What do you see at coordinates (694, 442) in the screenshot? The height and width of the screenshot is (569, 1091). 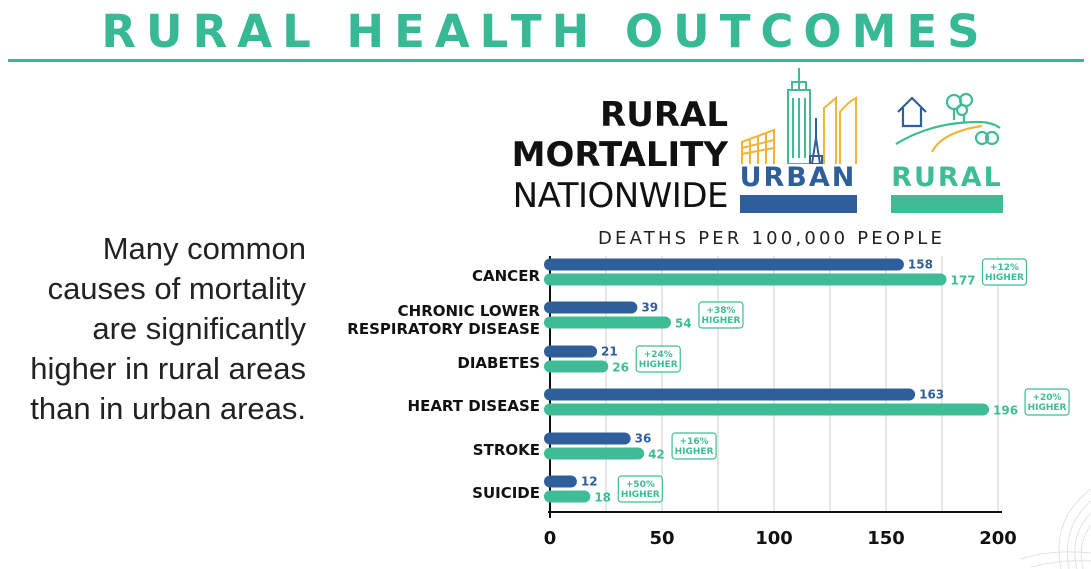 I see `badge-percent: +16%` at bounding box center [694, 442].